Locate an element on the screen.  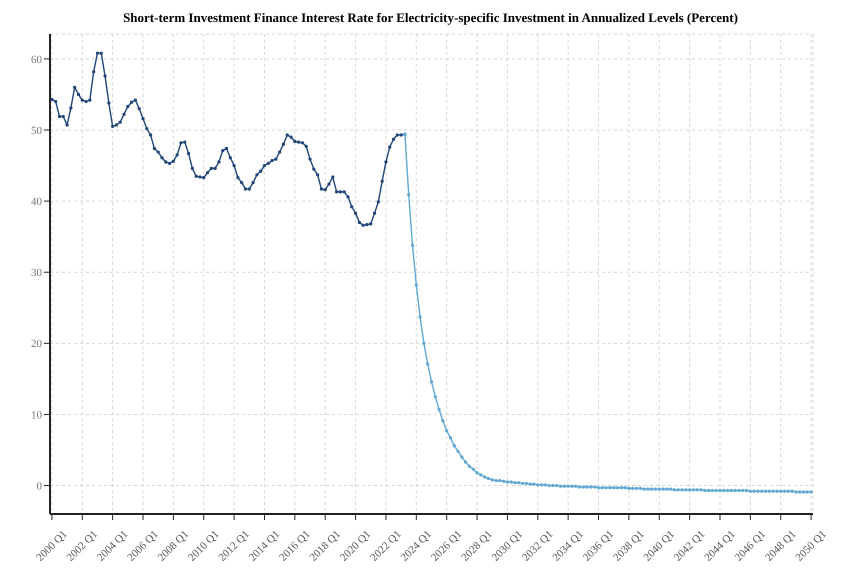
y-tick-label: 50 is located at coordinates (36, 130).